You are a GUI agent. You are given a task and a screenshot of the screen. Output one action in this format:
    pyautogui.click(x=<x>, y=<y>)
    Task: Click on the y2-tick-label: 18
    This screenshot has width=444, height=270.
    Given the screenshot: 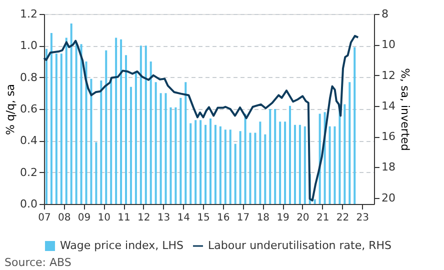 What is the action you would take?
    pyautogui.click(x=389, y=167)
    